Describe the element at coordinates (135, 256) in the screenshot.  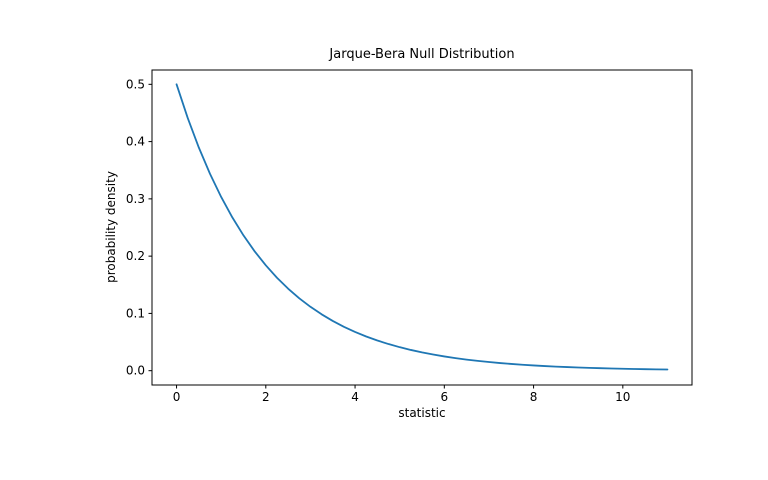
I see `y-tick-label: 0.2` at that location.